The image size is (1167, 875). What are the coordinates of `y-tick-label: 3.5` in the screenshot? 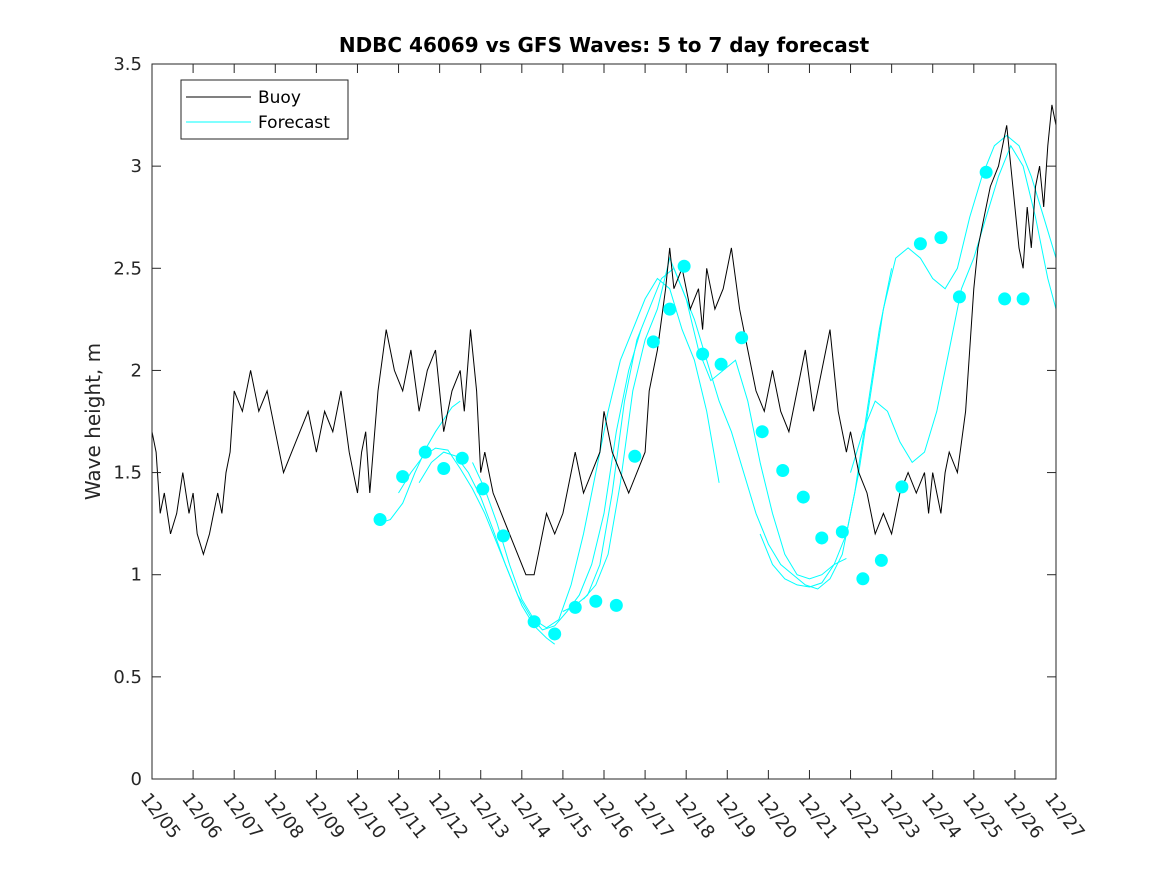 It's located at (127, 64).